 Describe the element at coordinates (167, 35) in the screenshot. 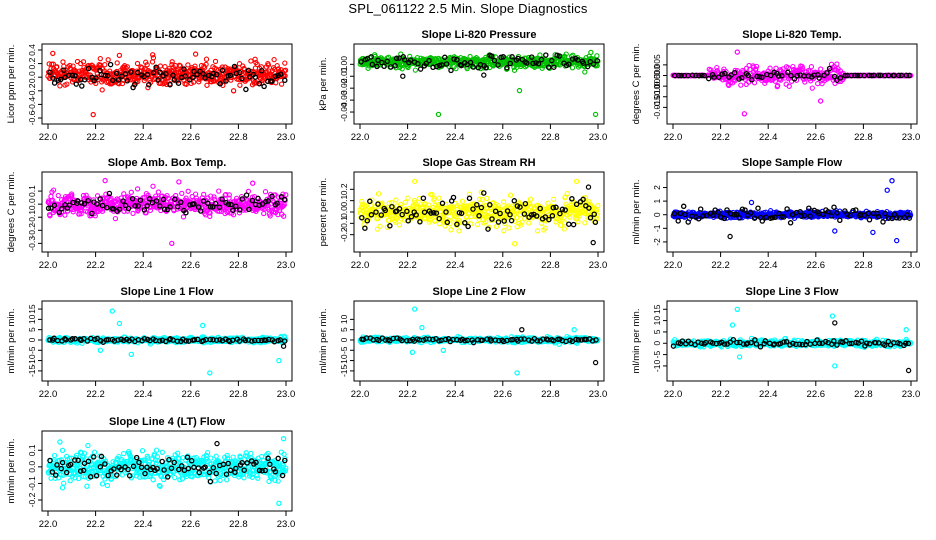

I see `chart-title: Slope Li-820 CO2` at that location.